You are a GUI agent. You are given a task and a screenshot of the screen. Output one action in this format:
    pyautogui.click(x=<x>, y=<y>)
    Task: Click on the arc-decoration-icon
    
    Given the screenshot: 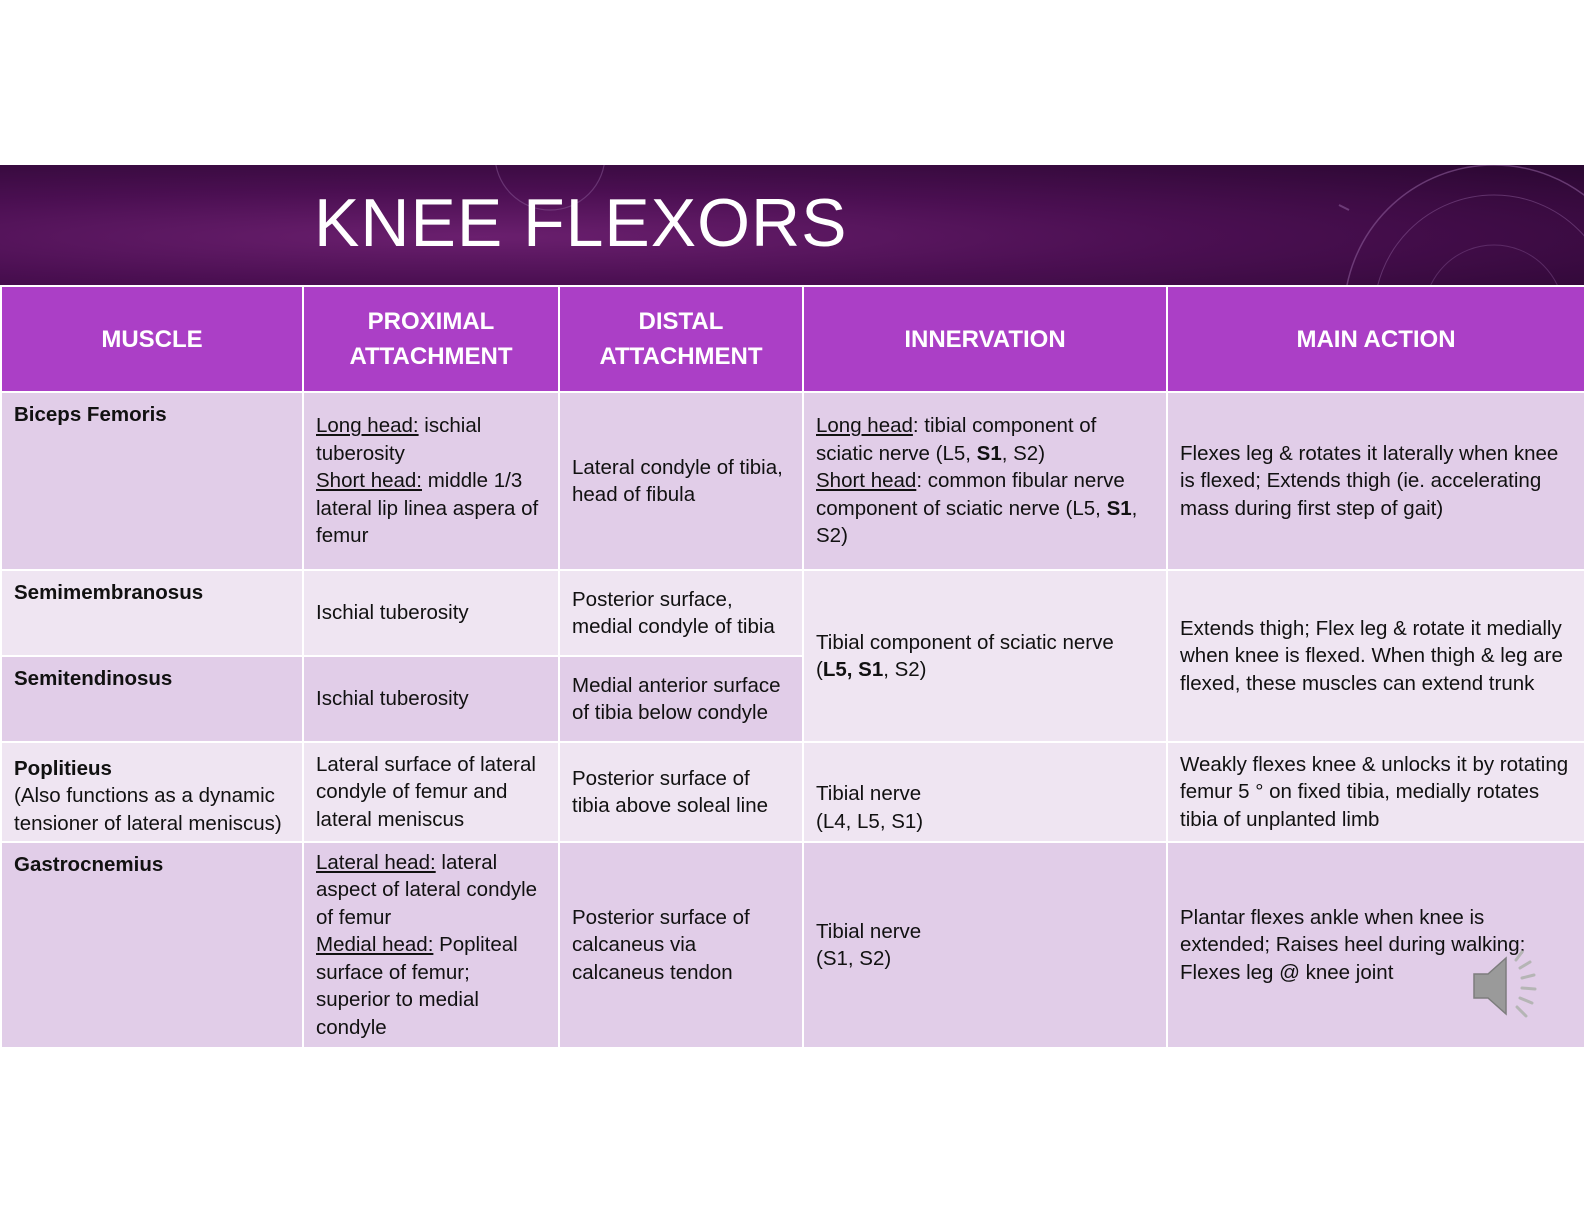 What is the action you would take?
    pyautogui.click(x=550, y=188)
    